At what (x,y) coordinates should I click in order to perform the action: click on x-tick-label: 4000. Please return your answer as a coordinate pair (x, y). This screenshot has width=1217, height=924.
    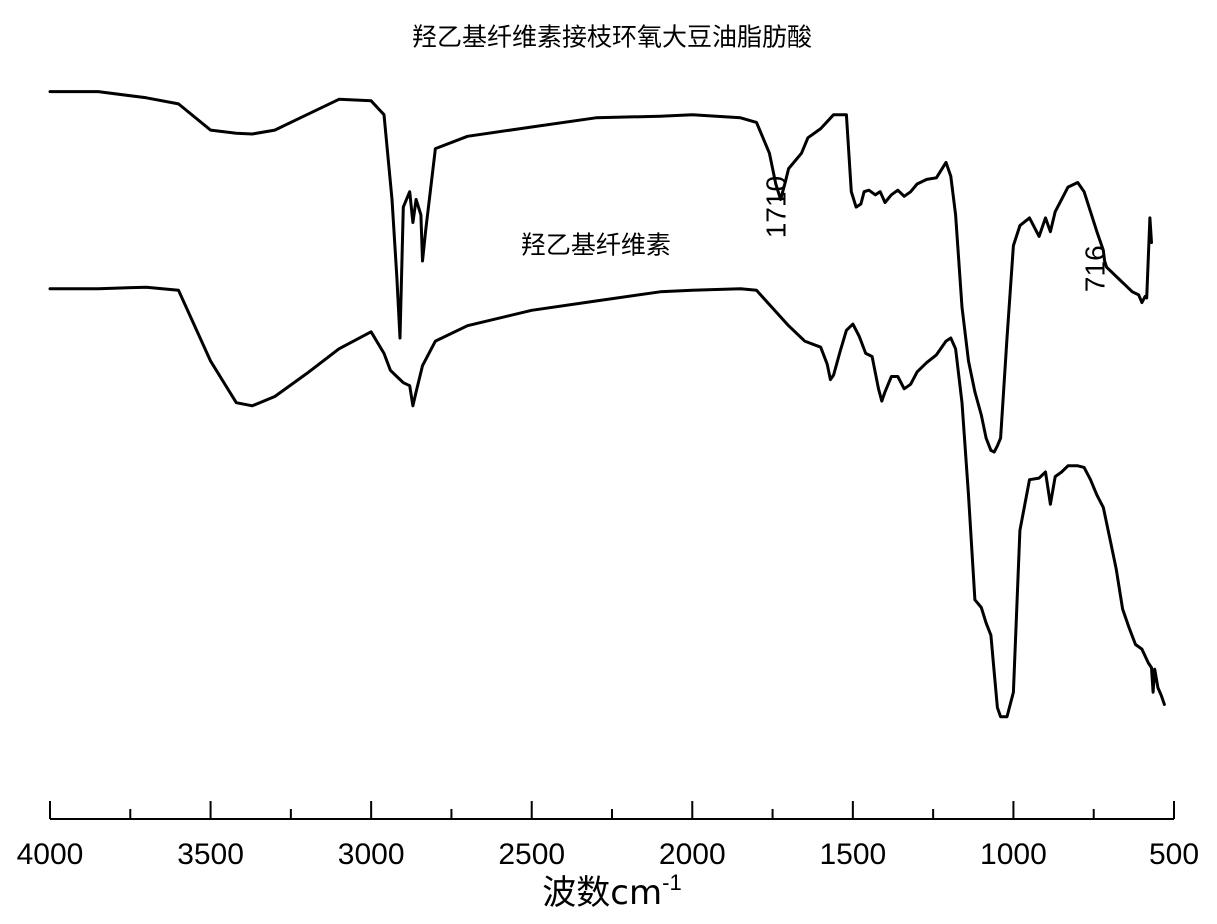
    Looking at the image, I should click on (50, 854).